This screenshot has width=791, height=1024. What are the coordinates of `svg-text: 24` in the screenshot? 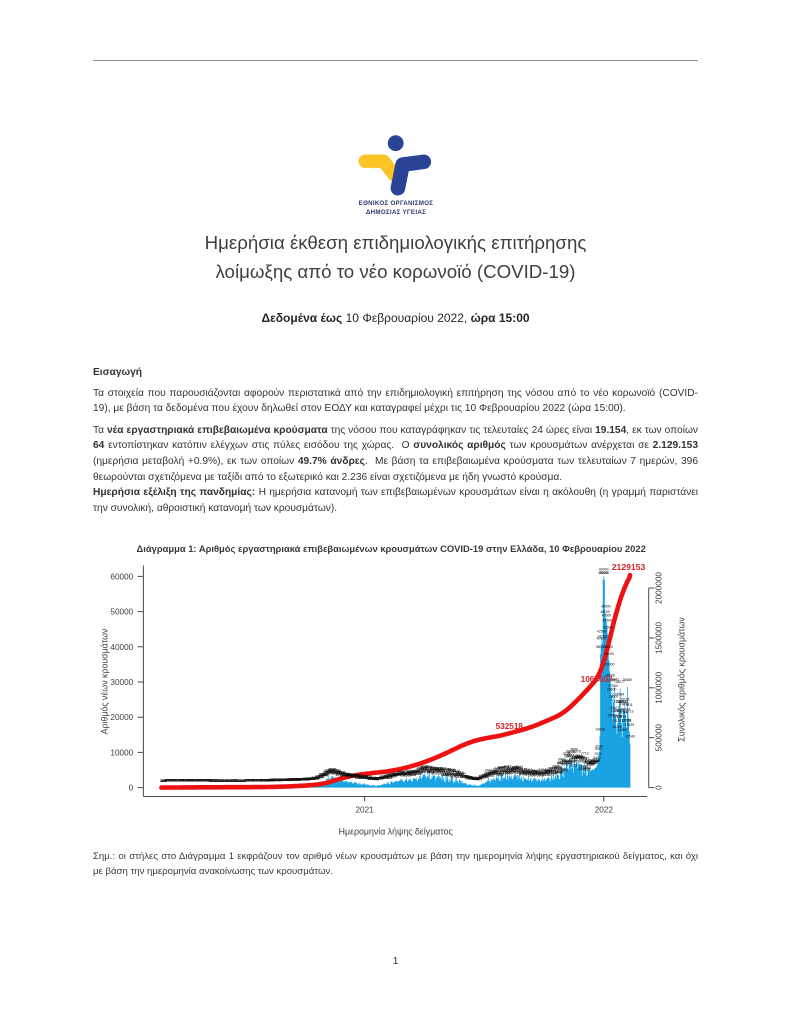 It's located at (234, 781).